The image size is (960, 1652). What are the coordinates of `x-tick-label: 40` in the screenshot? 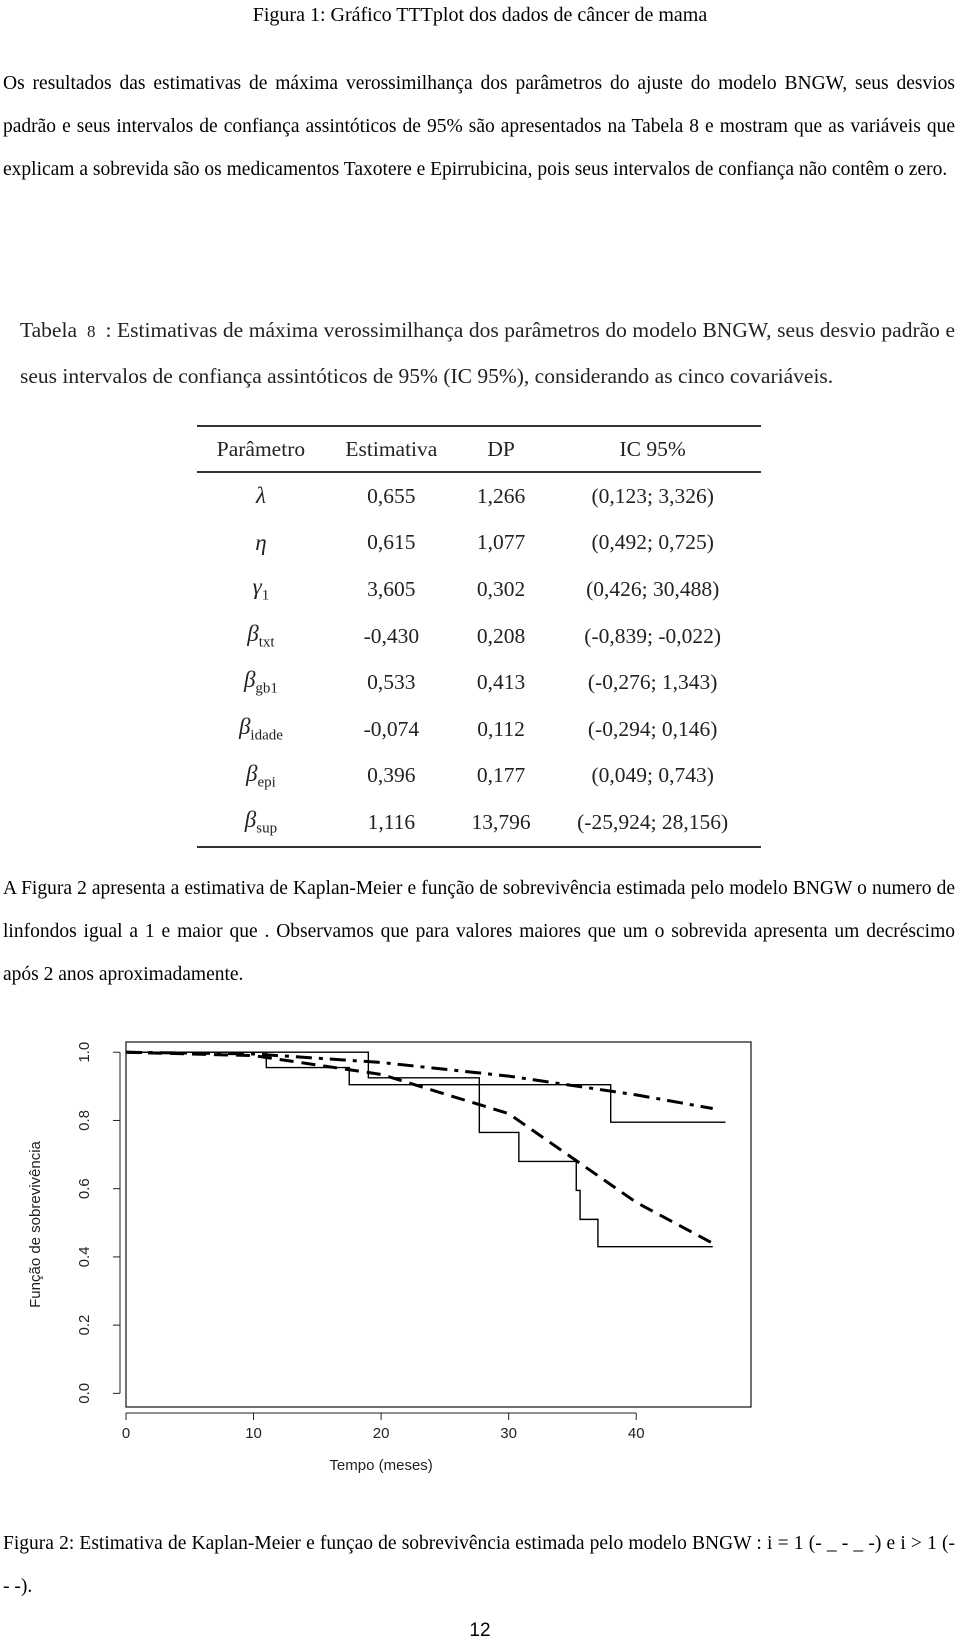 It's located at (636, 1433).